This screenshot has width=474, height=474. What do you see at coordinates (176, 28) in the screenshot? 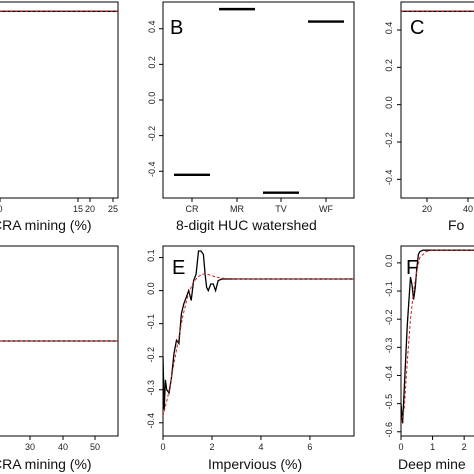
I see `panel-letter-b: B` at bounding box center [176, 28].